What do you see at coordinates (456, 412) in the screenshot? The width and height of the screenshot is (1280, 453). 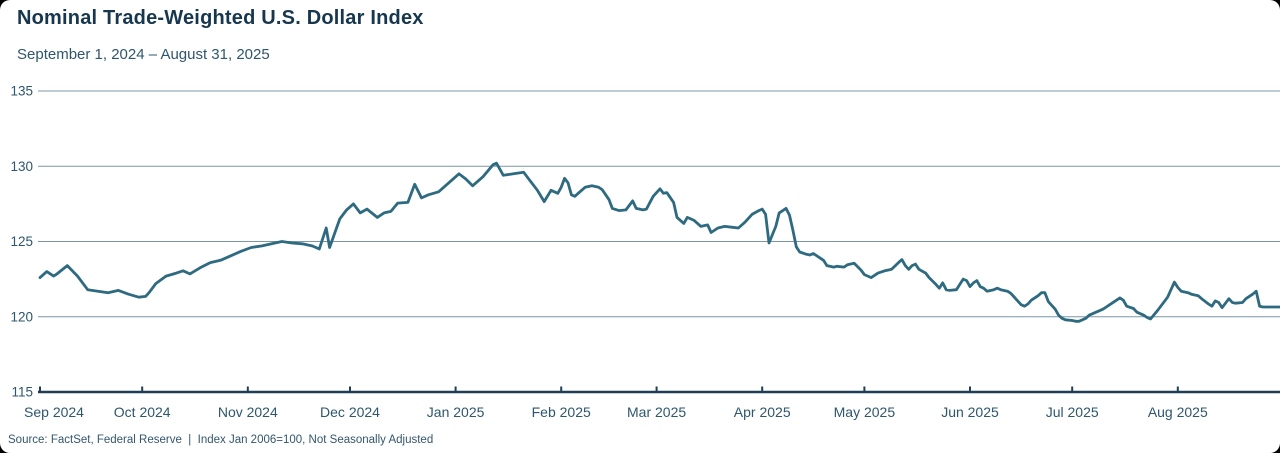 I see `x-tick-label: Jan 2025` at bounding box center [456, 412].